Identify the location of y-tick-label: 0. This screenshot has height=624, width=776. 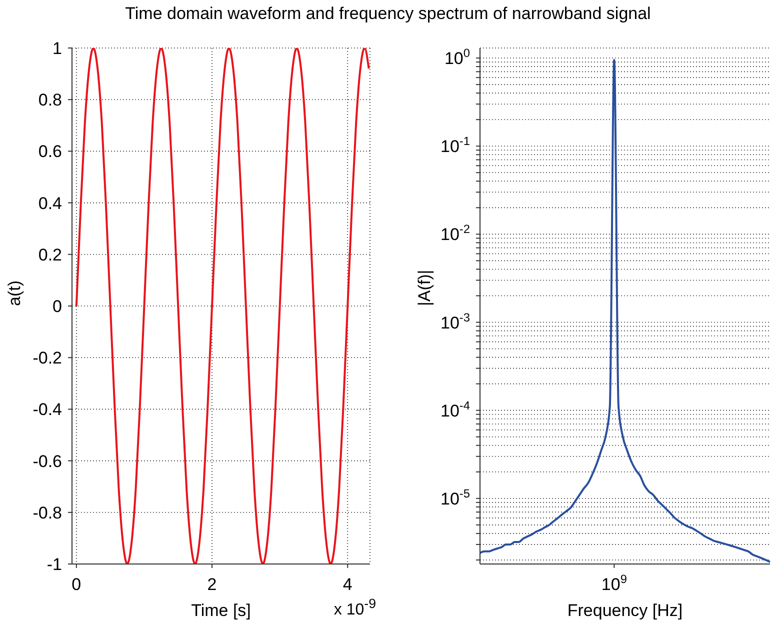
(57, 306).